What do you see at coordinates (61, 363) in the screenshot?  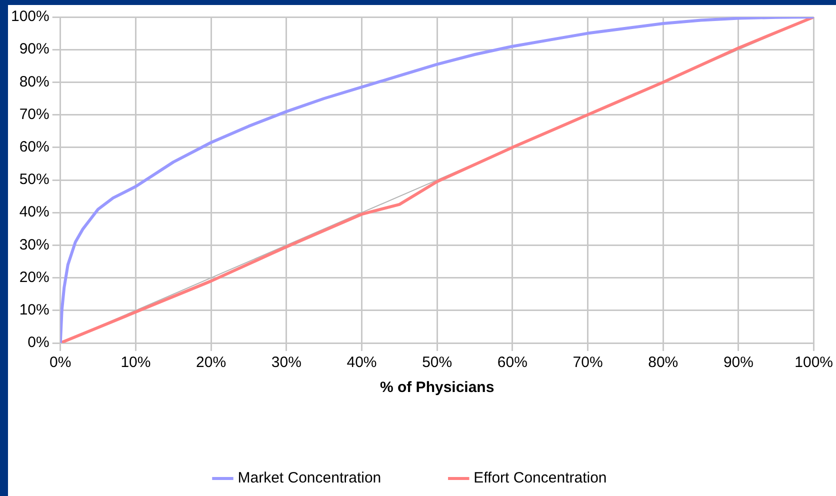 I see `x-tick-label: 0%` at bounding box center [61, 363].